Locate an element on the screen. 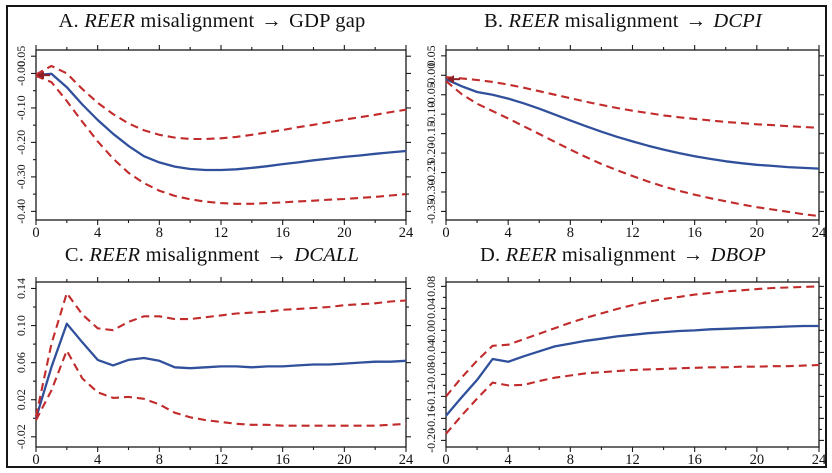 The image size is (832, 473). target-label: GDP gap is located at coordinates (327, 21).